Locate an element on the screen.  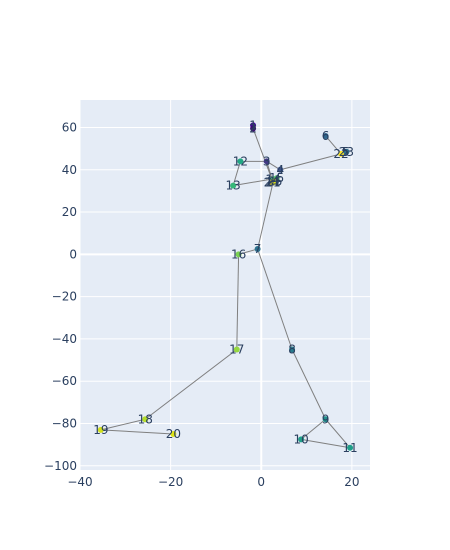
y-tick-label: 0 is located at coordinates (73, 254).